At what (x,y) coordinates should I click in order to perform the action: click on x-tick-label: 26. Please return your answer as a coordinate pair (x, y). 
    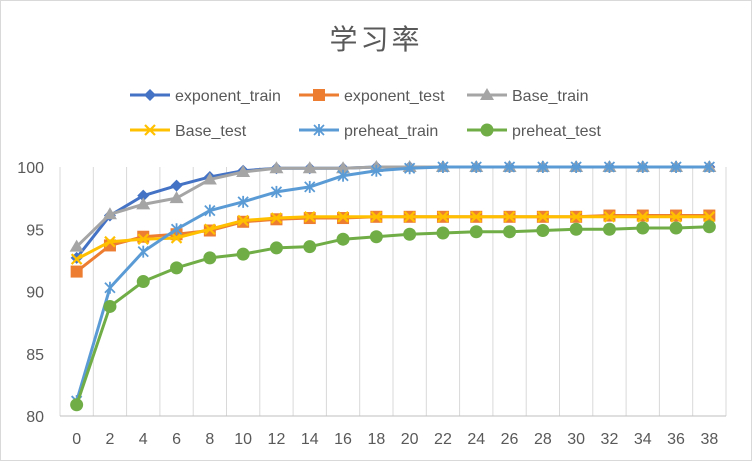
    Looking at the image, I should click on (510, 439).